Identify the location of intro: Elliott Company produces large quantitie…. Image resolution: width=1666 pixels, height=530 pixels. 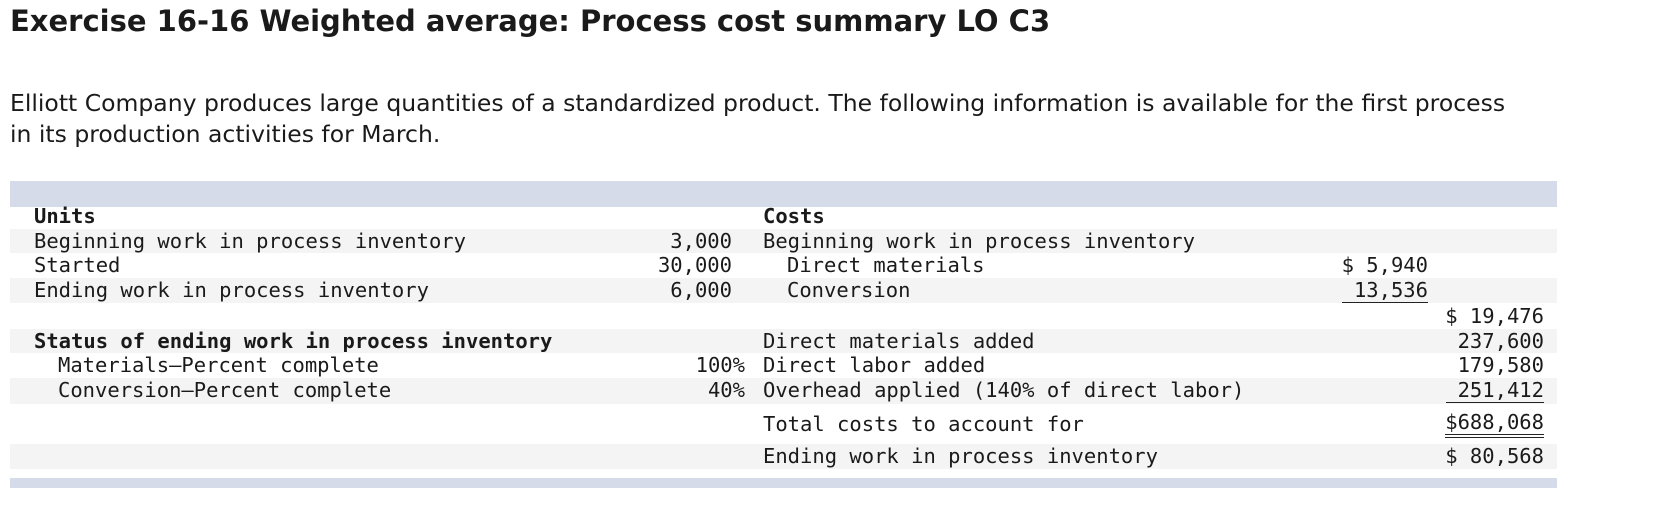
(758, 118).